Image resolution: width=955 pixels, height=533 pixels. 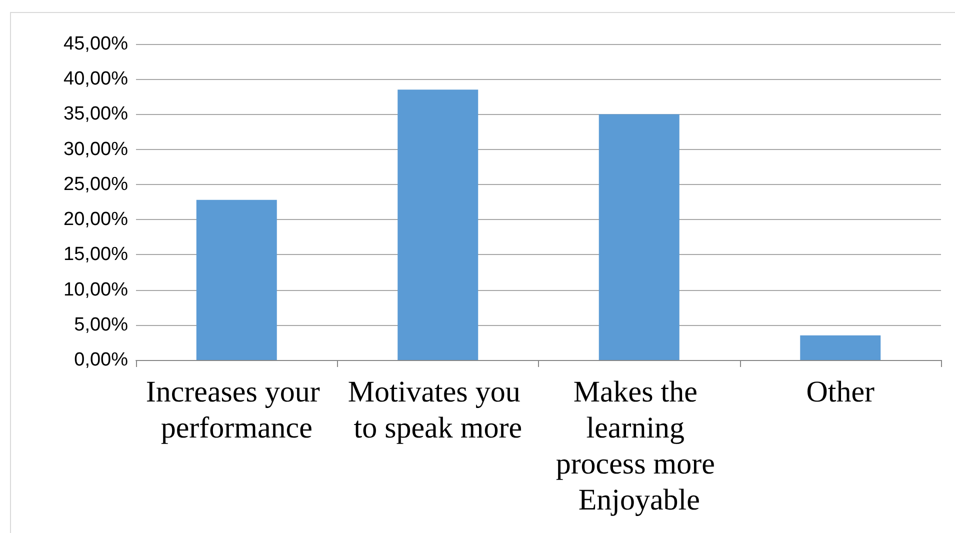 I want to click on y-tick-label: 25,00%, so click(x=96, y=184).